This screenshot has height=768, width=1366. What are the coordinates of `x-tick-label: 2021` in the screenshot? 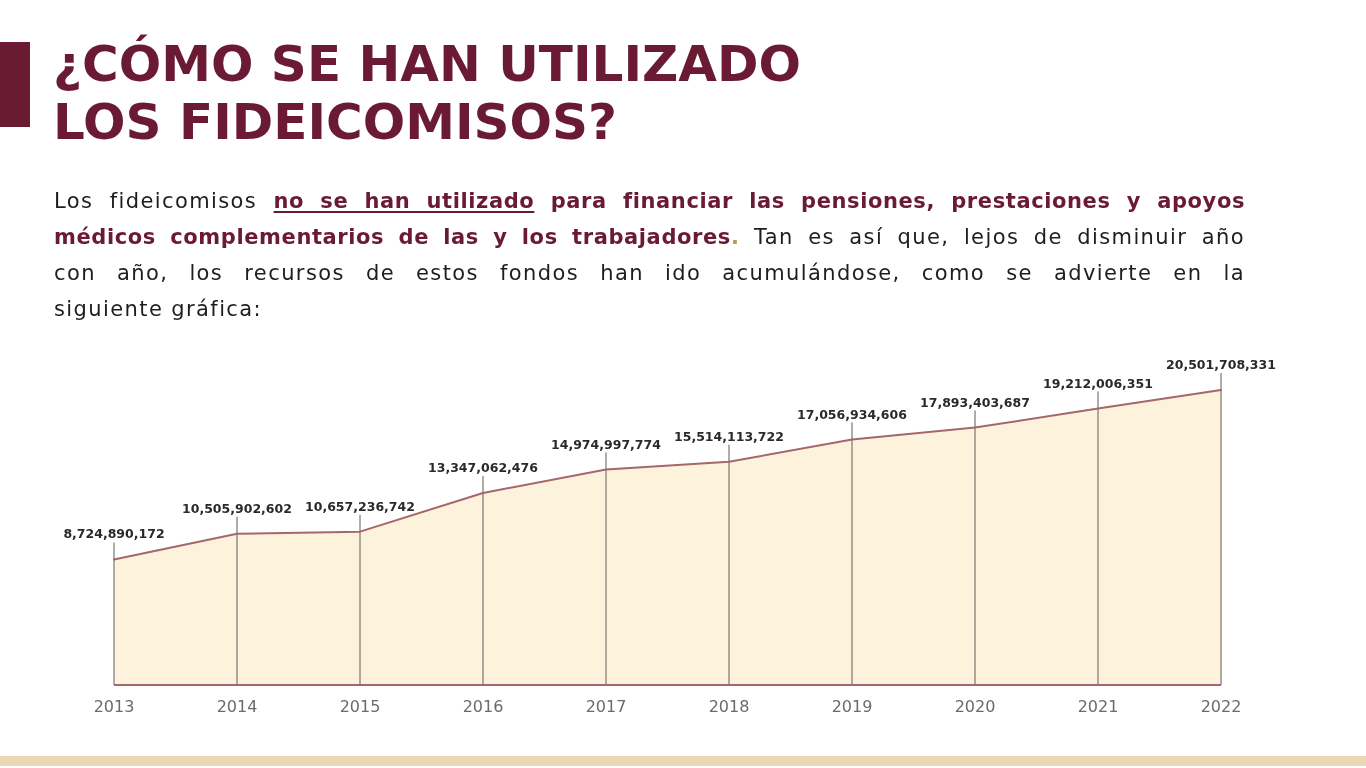 It's located at (1098, 706).